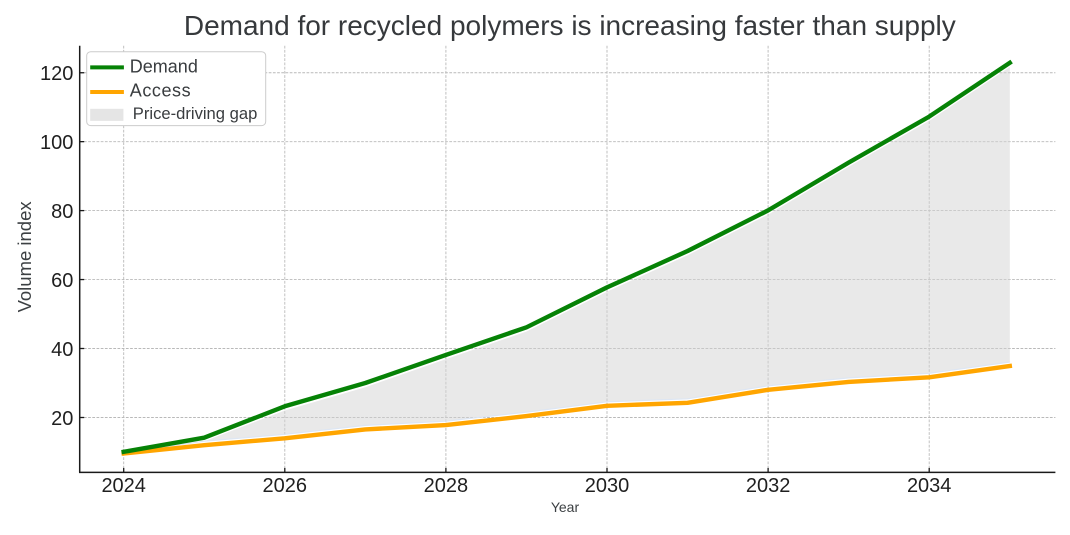 This screenshot has height=535, width=1070. I want to click on svg-text: Year, so click(565, 507).